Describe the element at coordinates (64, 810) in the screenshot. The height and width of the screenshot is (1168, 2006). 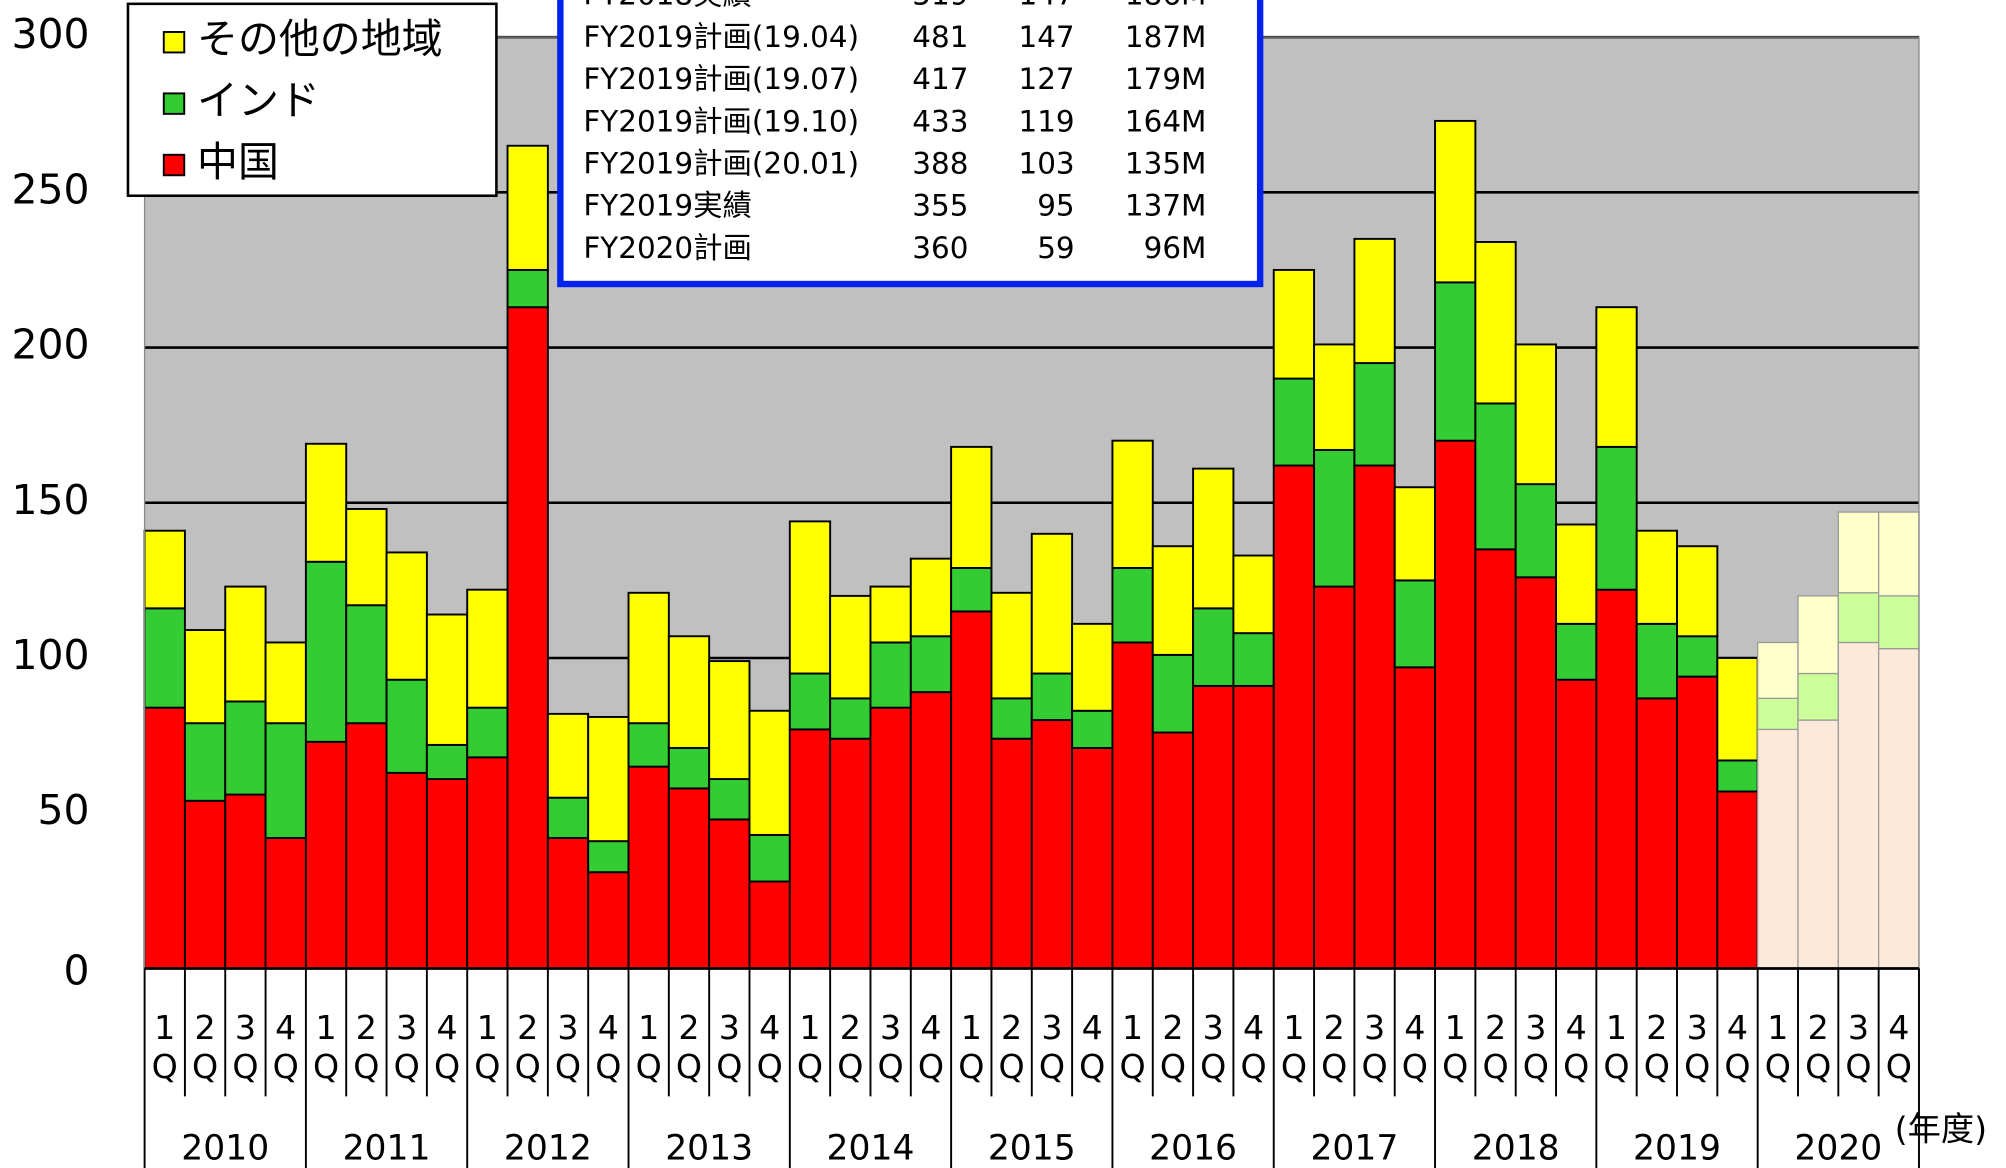
I see `y-tick-label: 50` at that location.